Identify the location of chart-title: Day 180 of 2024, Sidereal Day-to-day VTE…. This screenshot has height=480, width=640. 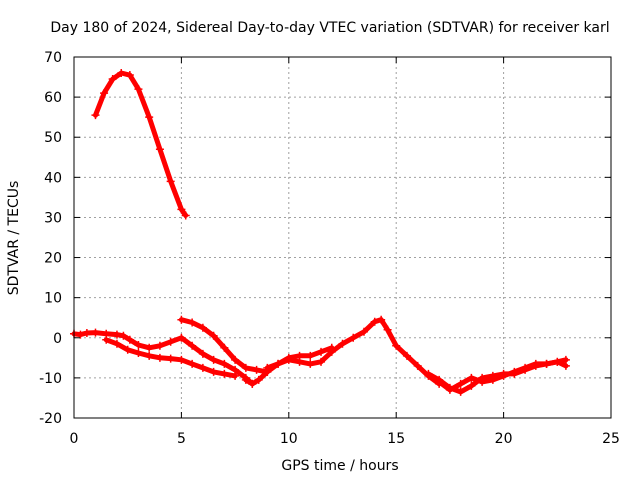
(329, 28).